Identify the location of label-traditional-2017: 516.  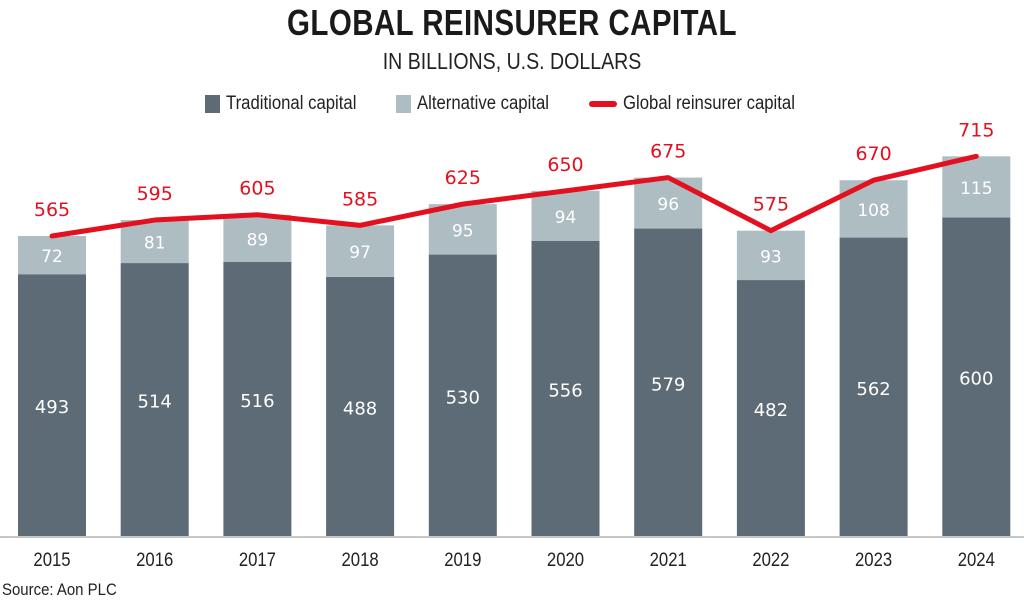
(257, 401).